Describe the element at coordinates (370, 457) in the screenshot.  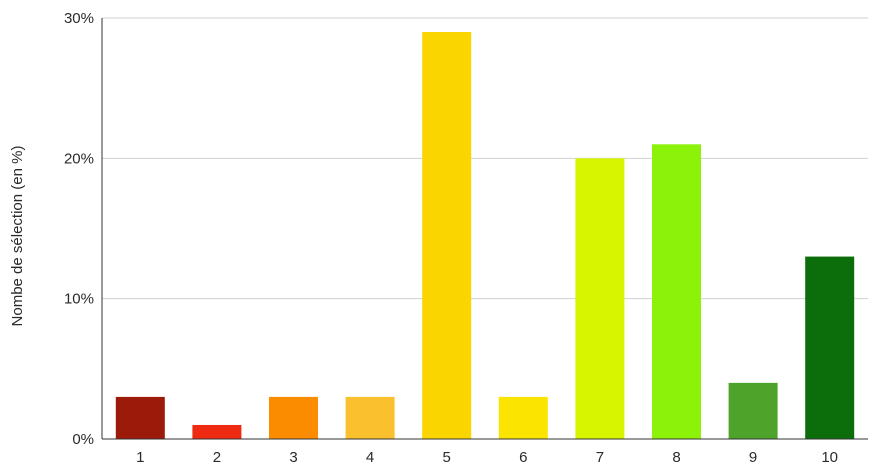
I see `x-tick-label: 4` at that location.